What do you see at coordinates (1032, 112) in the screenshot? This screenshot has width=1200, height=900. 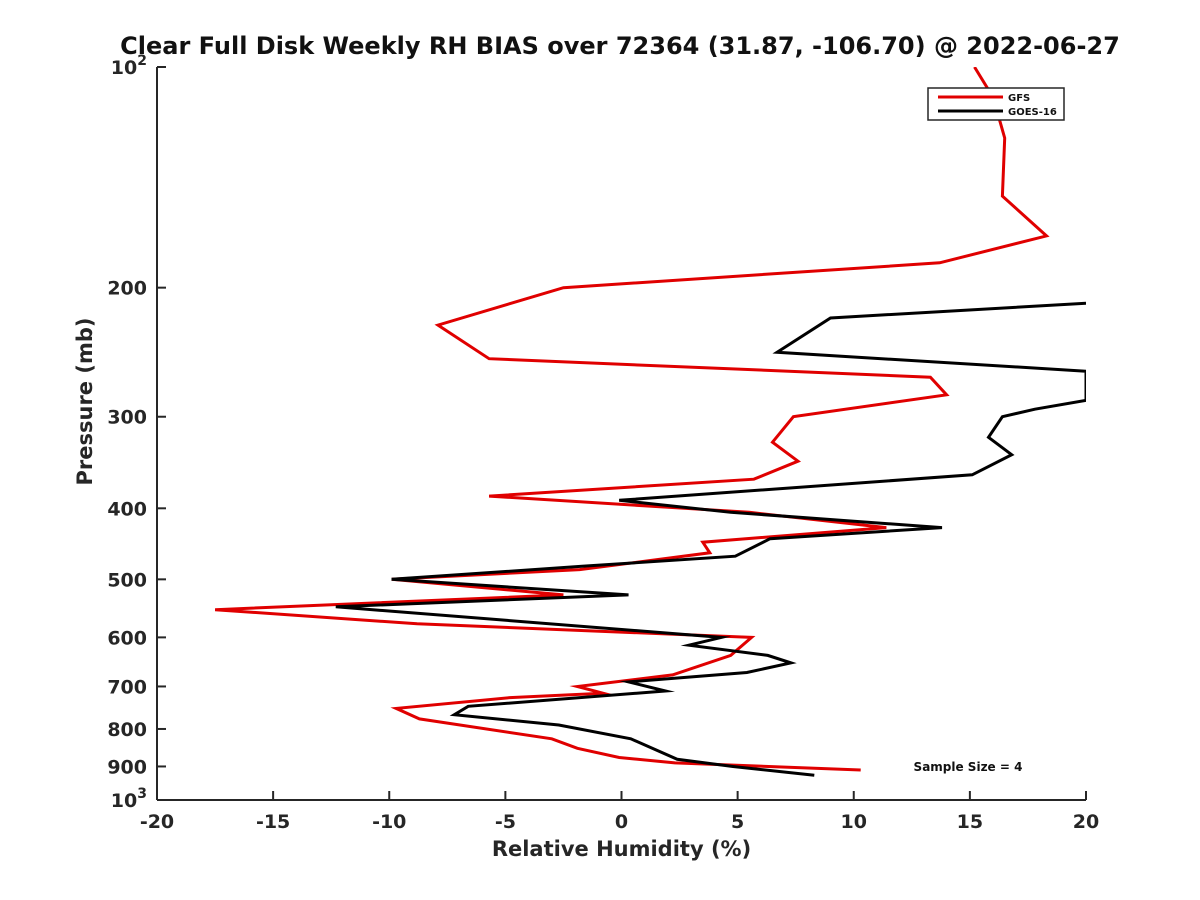 I see `legend-label-goes-16: GOES-16` at bounding box center [1032, 112].